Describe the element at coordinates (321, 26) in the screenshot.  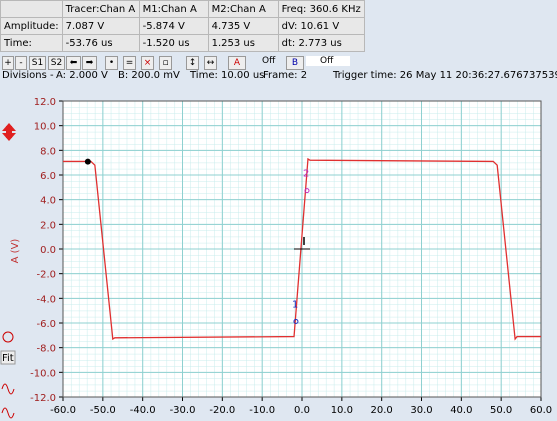
I see `cell: dV: 10.61 V` at that location.